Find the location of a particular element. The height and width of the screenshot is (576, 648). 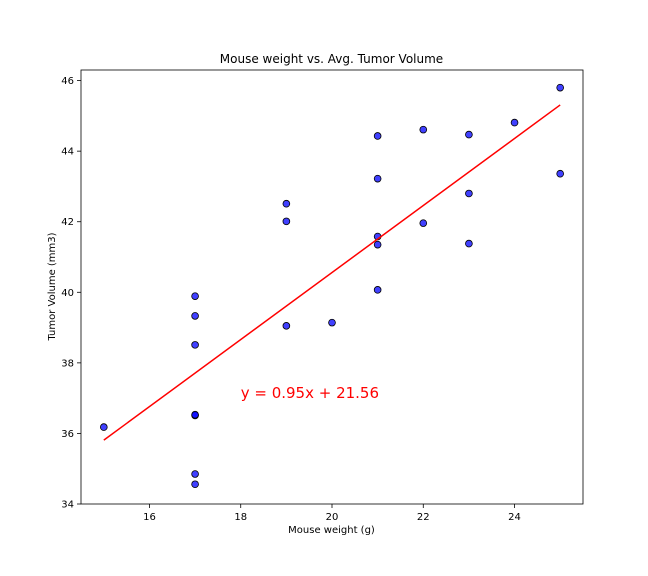

y-tick-label: 42 is located at coordinates (67, 222).